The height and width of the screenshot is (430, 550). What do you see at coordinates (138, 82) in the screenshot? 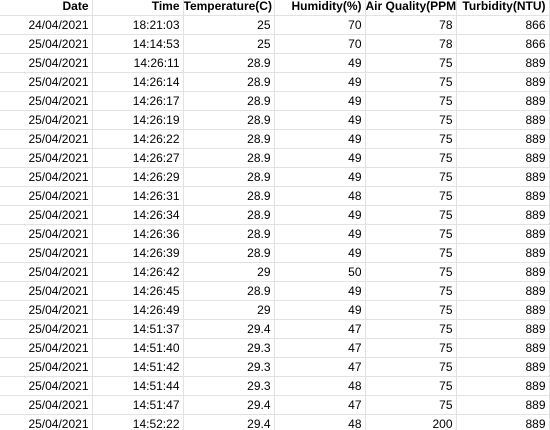
I see `time-cell: 14:26:14` at bounding box center [138, 82].